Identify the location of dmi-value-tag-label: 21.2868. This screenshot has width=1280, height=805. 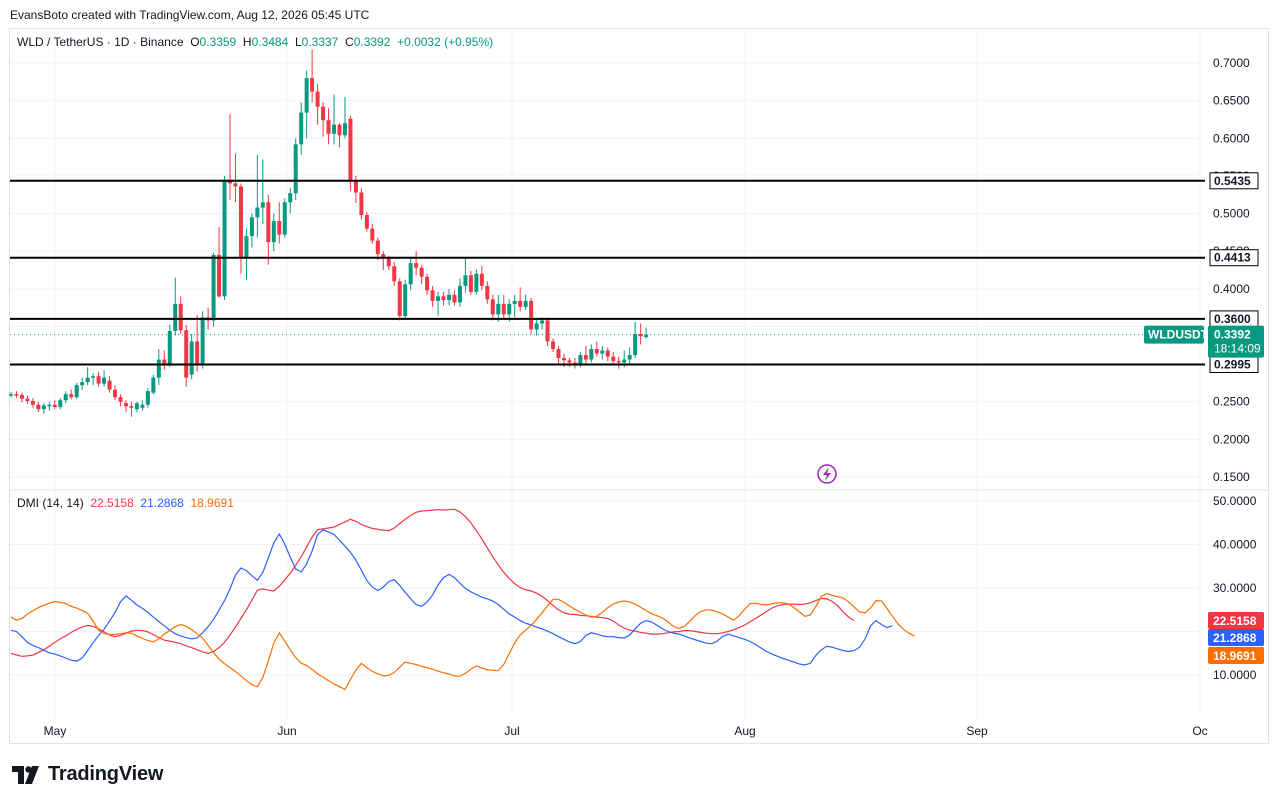
(1235, 638).